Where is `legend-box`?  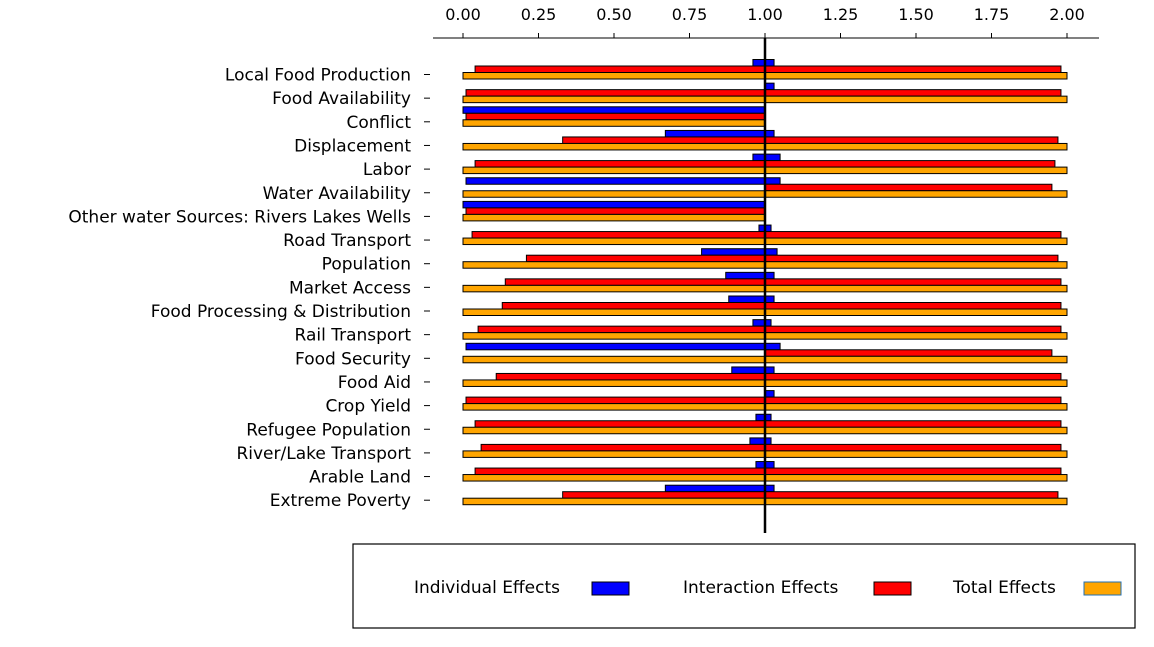
legend-box is located at coordinates (744, 586).